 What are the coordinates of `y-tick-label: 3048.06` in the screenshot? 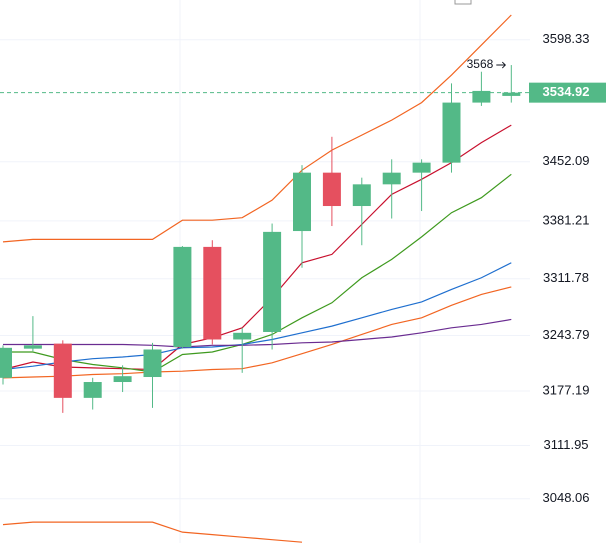 It's located at (566, 497).